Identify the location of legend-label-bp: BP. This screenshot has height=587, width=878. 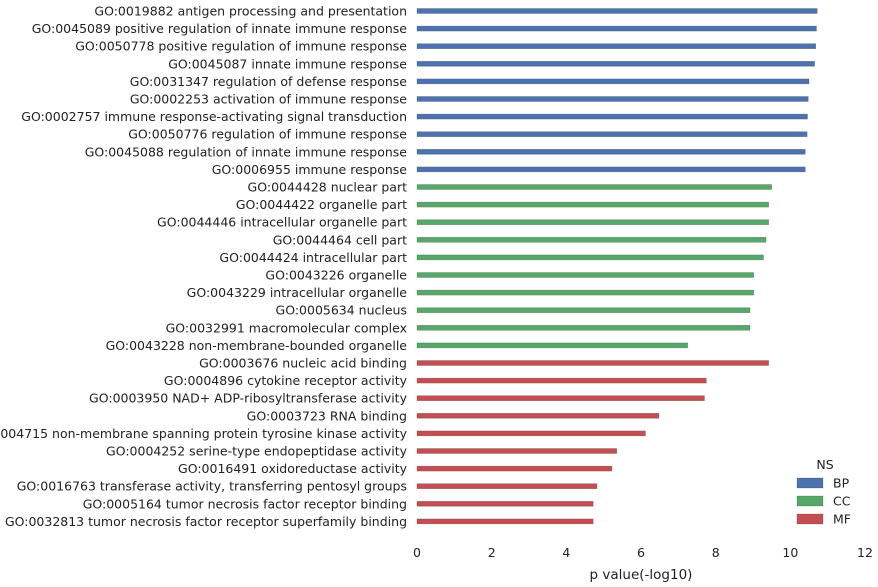
(841, 483).